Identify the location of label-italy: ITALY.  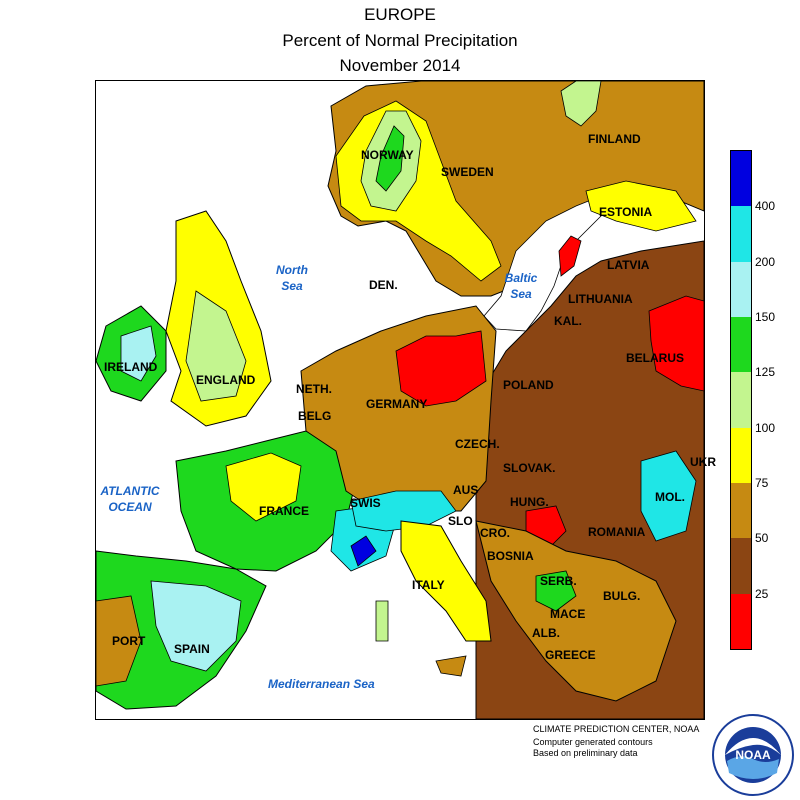
(428, 585).